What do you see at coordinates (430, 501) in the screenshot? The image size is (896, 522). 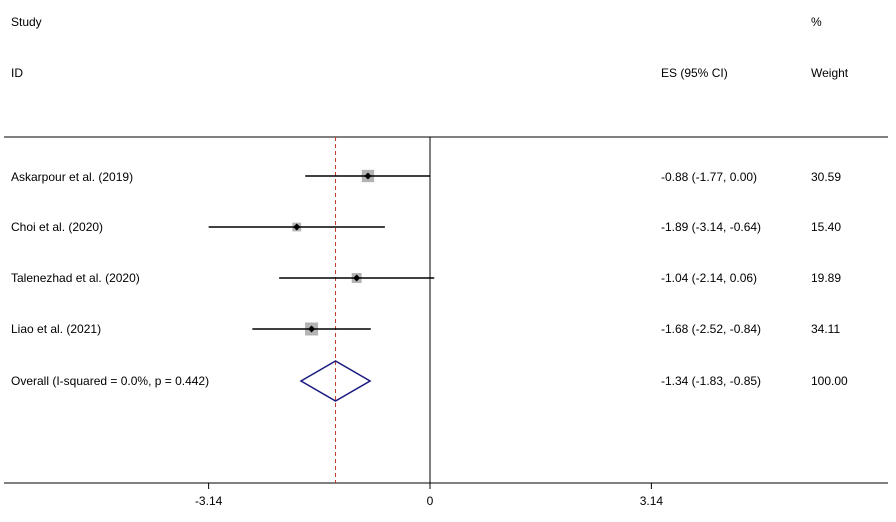 I see `x-tick-label: 0` at bounding box center [430, 501].